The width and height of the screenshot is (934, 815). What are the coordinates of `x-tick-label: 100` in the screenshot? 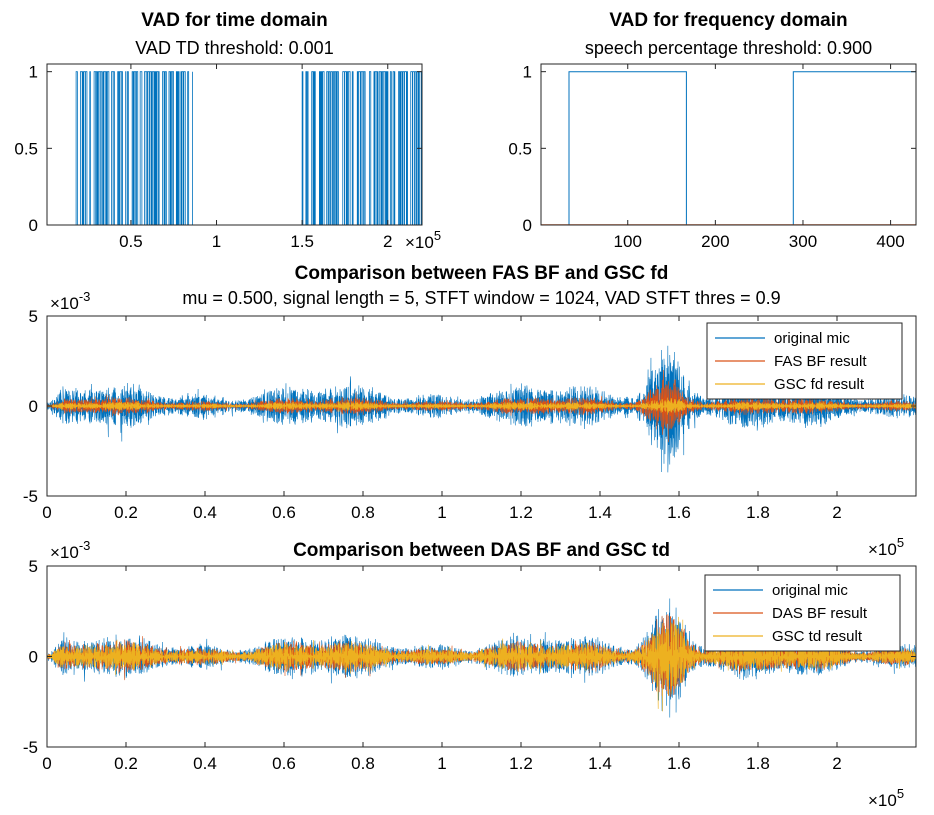 It's located at (628, 241).